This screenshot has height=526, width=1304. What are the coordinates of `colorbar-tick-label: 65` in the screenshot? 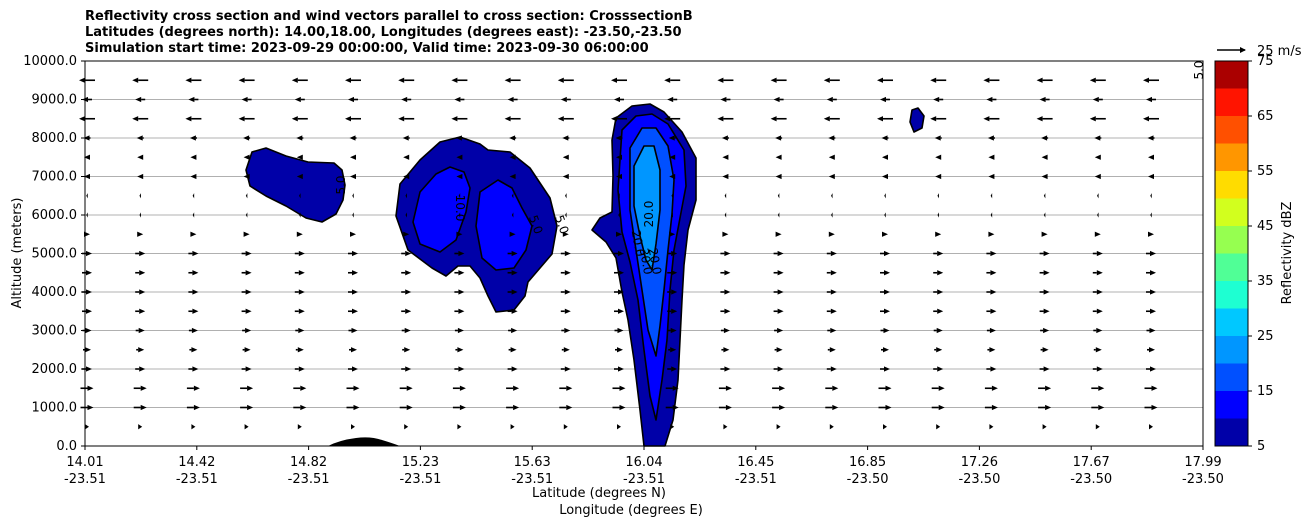 It's located at (1265, 116).